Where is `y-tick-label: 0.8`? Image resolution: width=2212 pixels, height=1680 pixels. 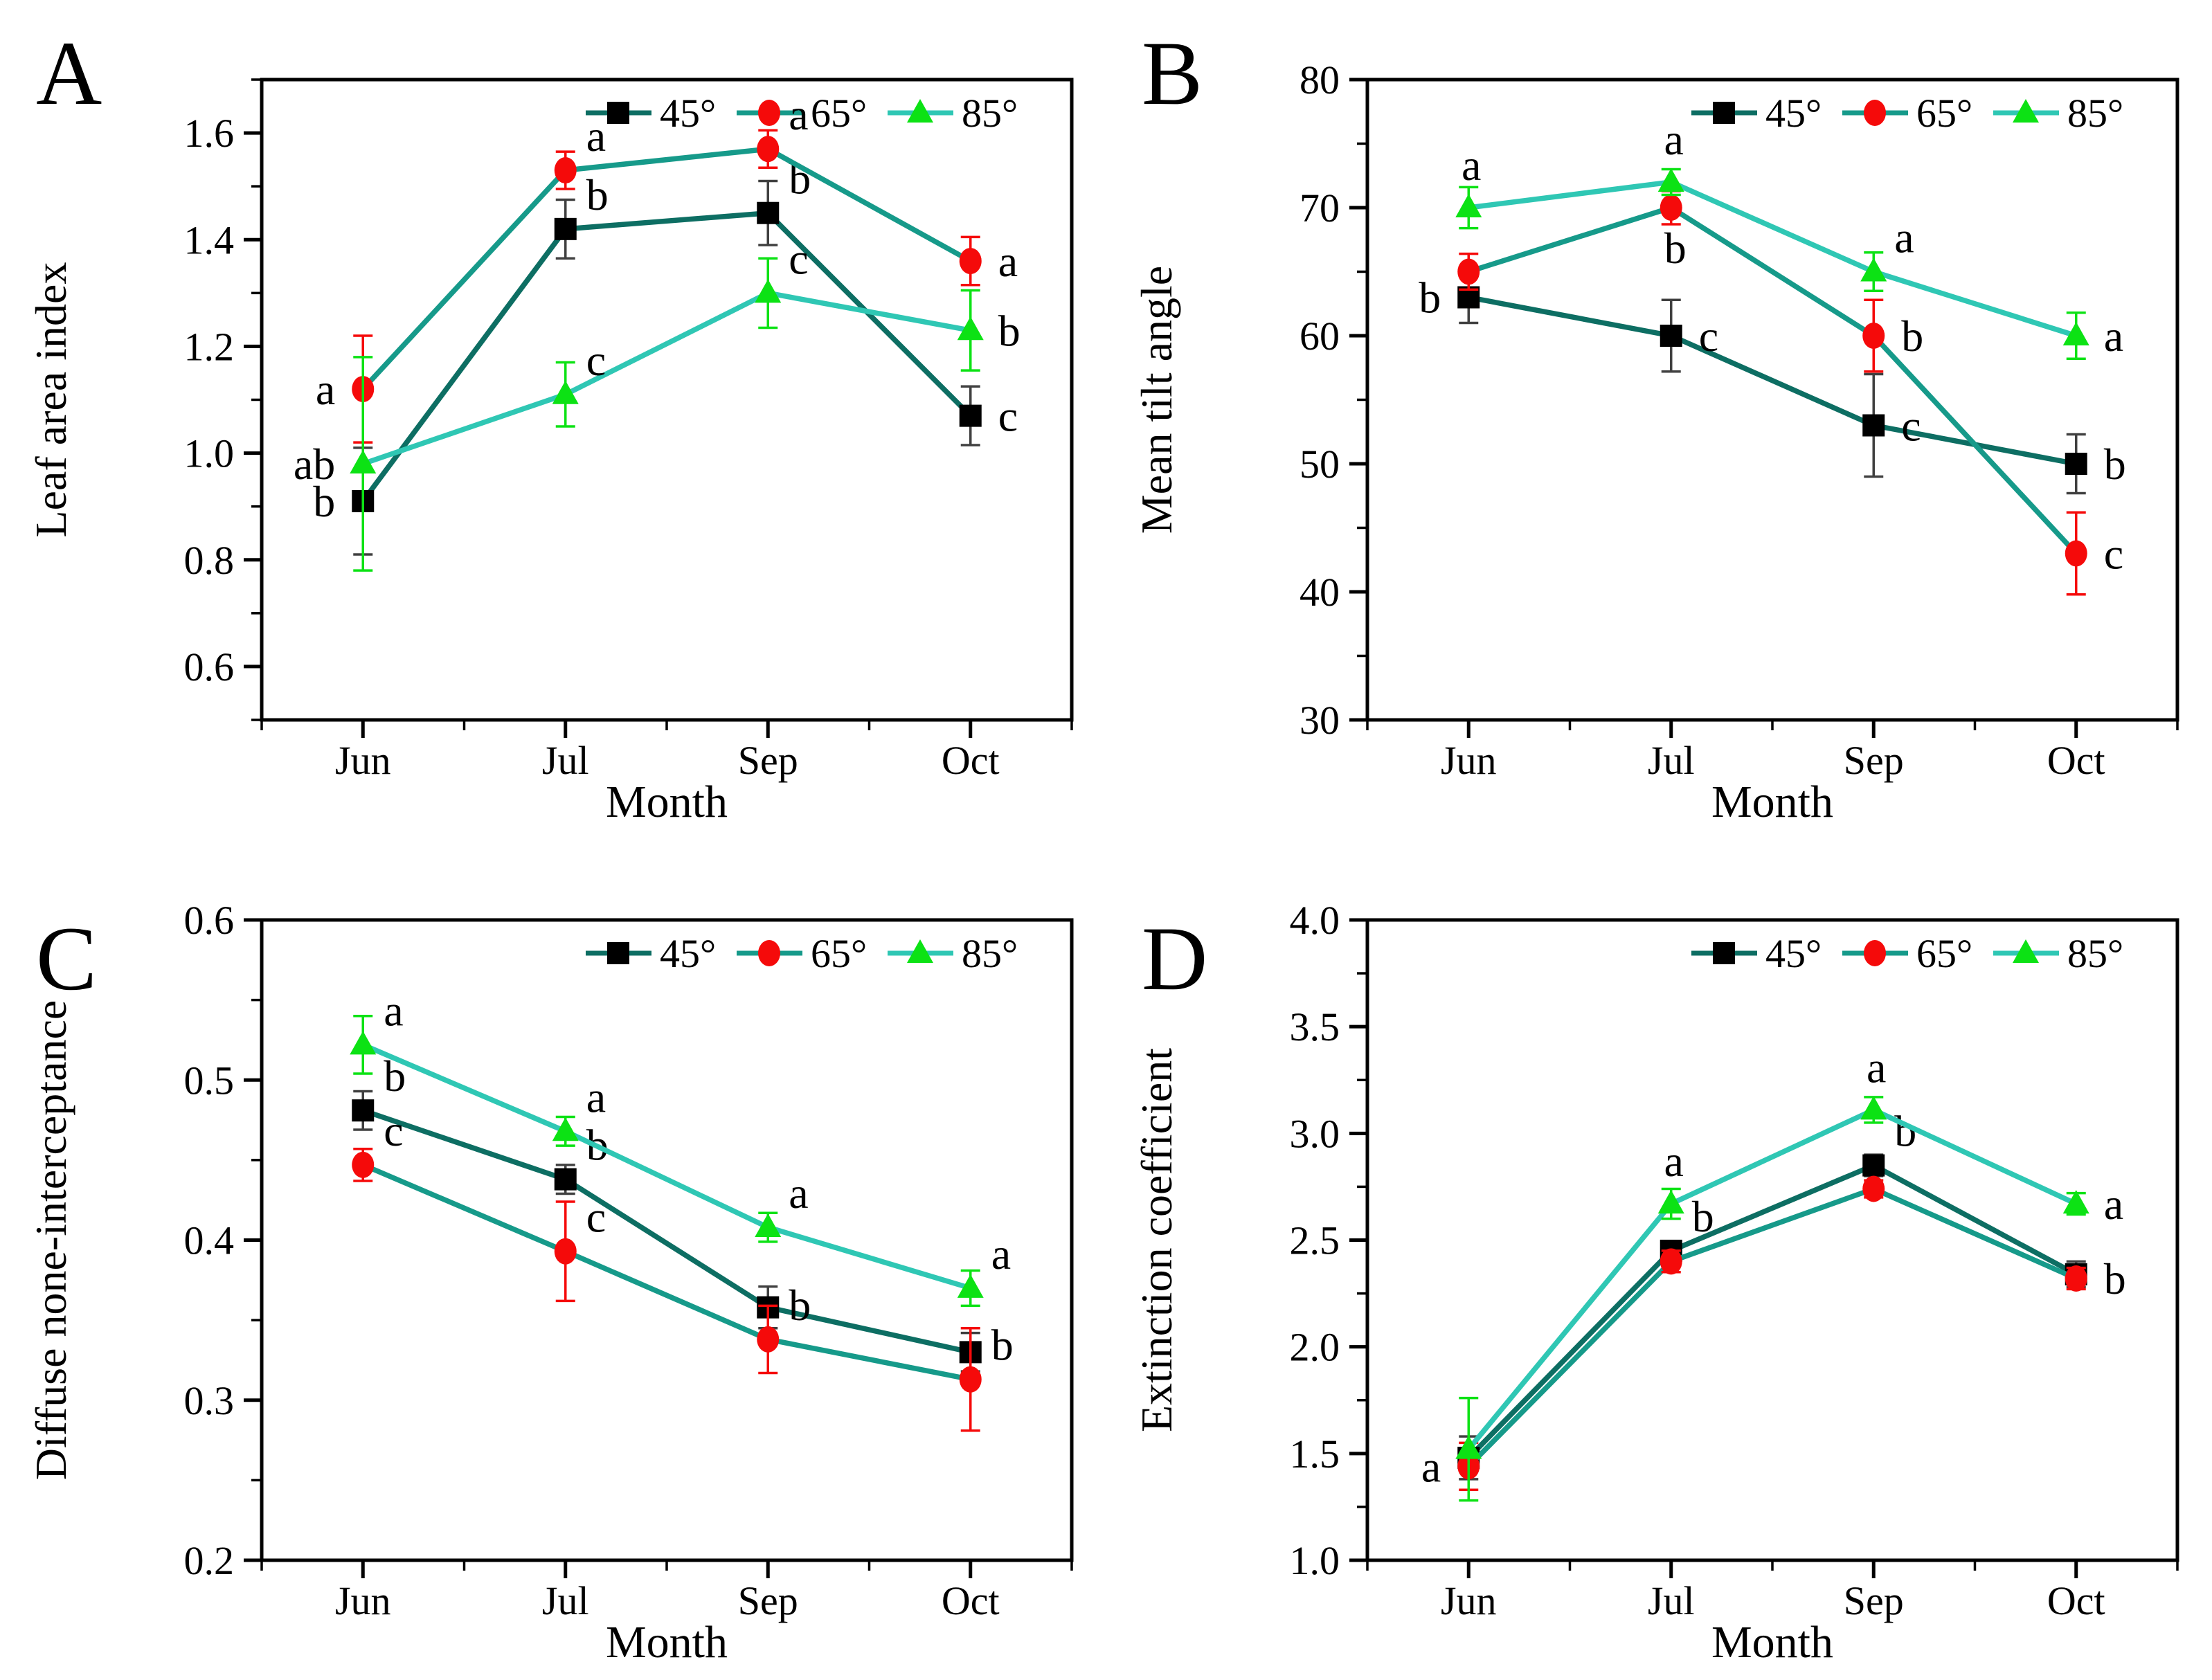
y-tick-label: 0.8 is located at coordinates (209, 560).